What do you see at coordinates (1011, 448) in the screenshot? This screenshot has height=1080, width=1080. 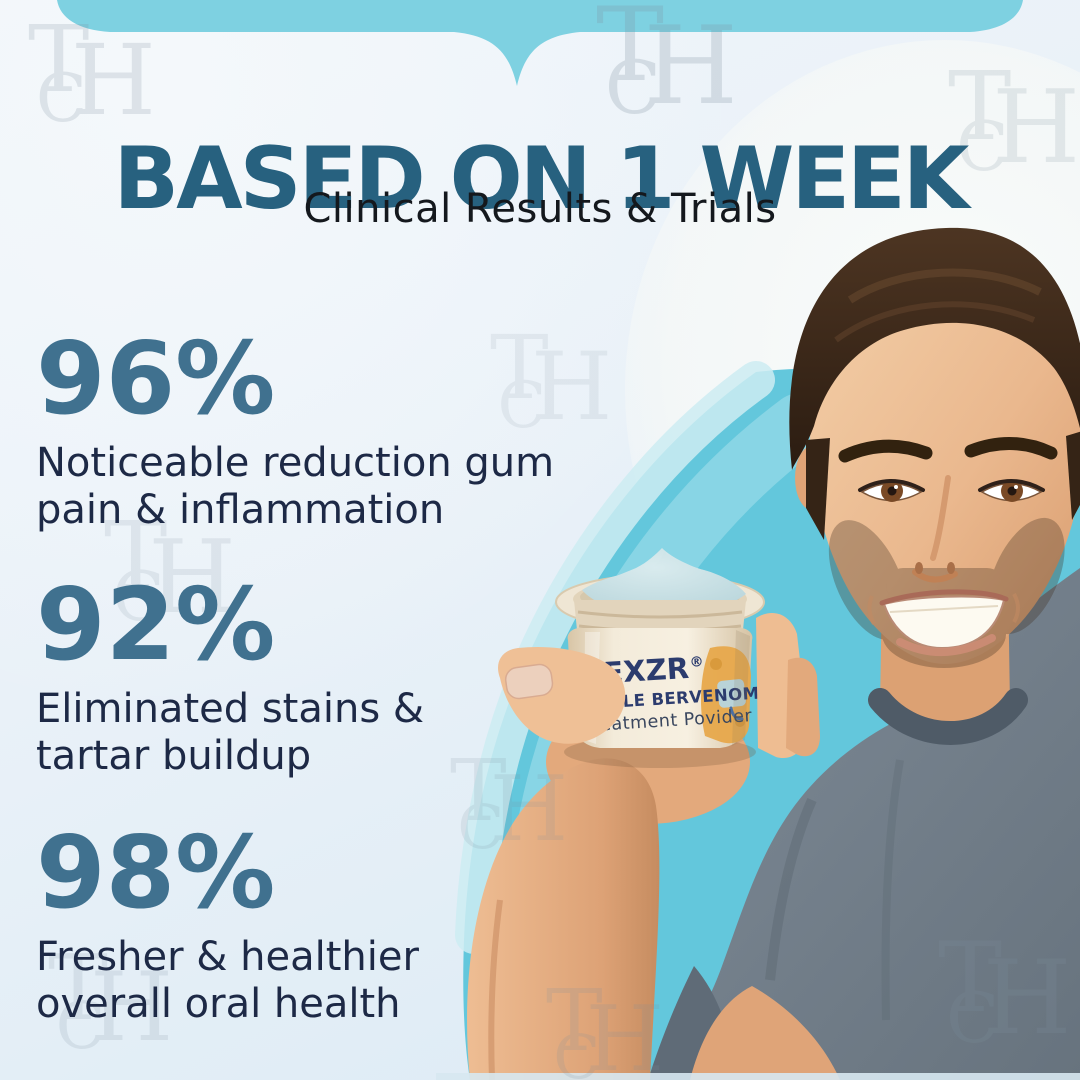 I see `eyebrow-right` at bounding box center [1011, 448].